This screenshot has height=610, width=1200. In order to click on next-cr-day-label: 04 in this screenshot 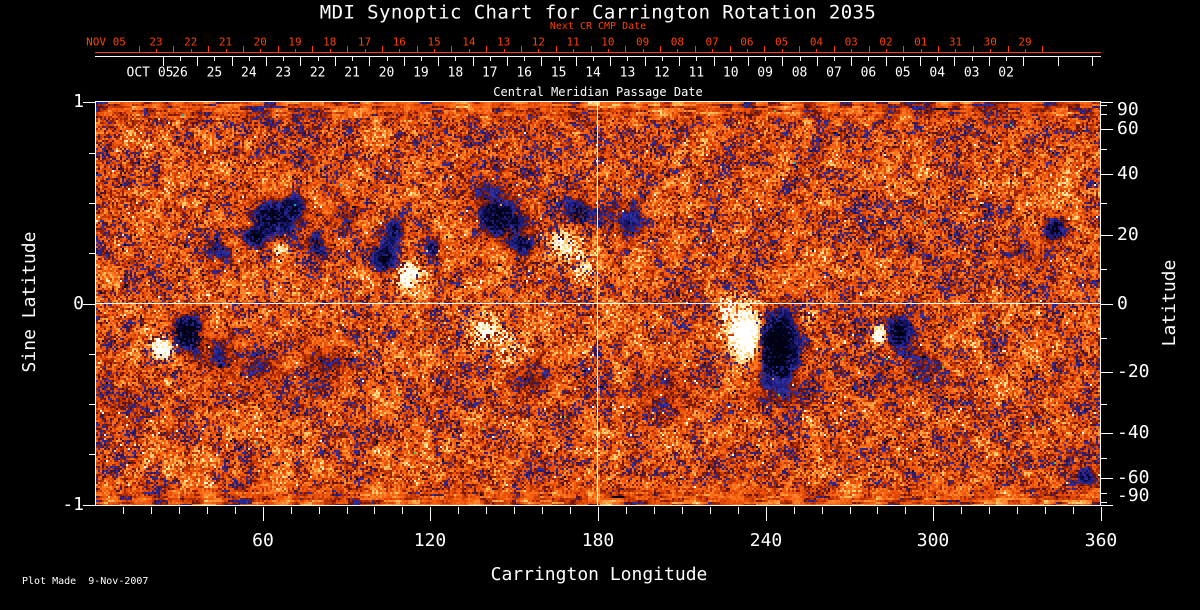, I will do `click(816, 42)`.